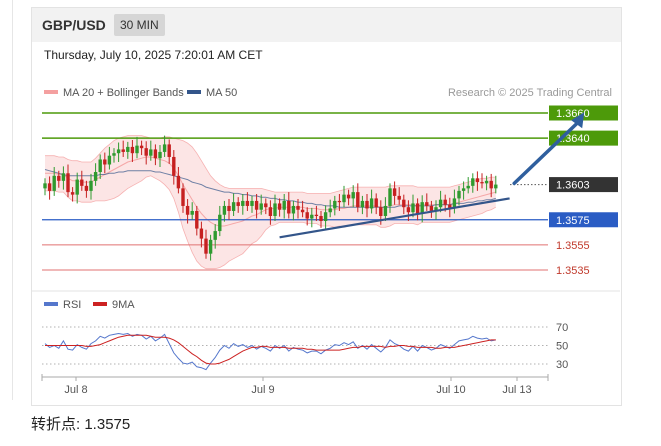 The width and height of the screenshot is (661, 446). What do you see at coordinates (12, 200) in the screenshot?
I see `page-left-rule` at bounding box center [12, 200].